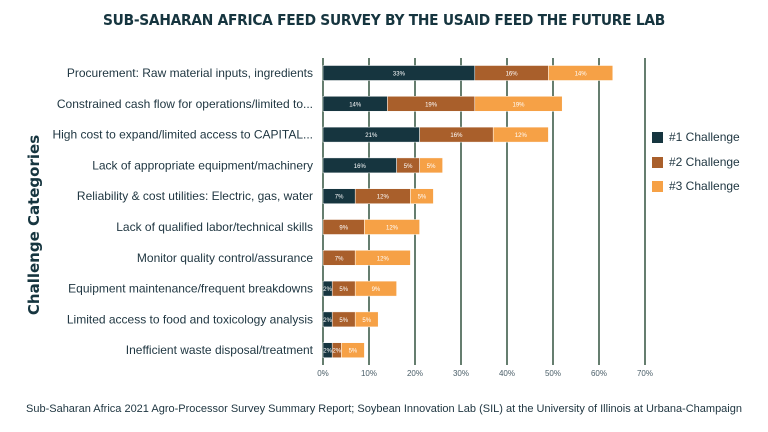 This screenshot has width=768, height=432. I want to click on legend-item-1: #1 Challenge, so click(696, 137).